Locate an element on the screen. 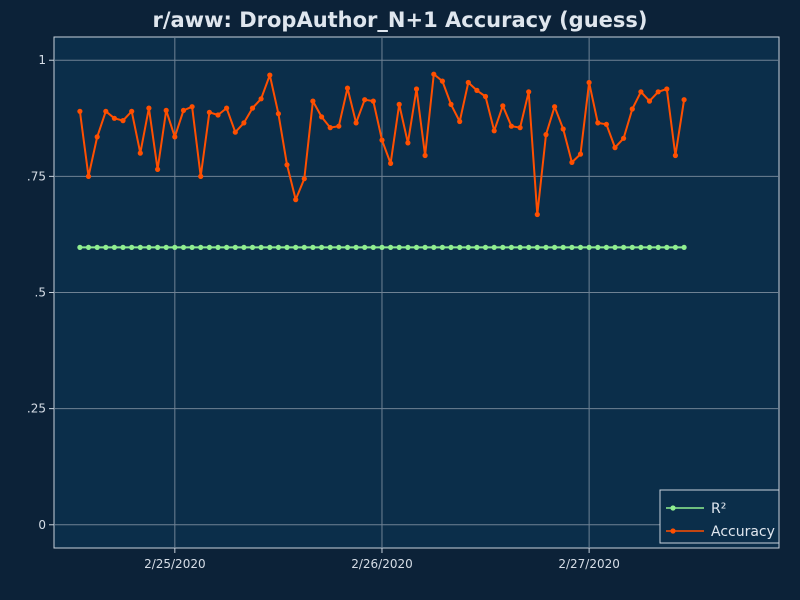 This screenshot has width=800, height=600. legend-entry: Accuracy is located at coordinates (720, 532).